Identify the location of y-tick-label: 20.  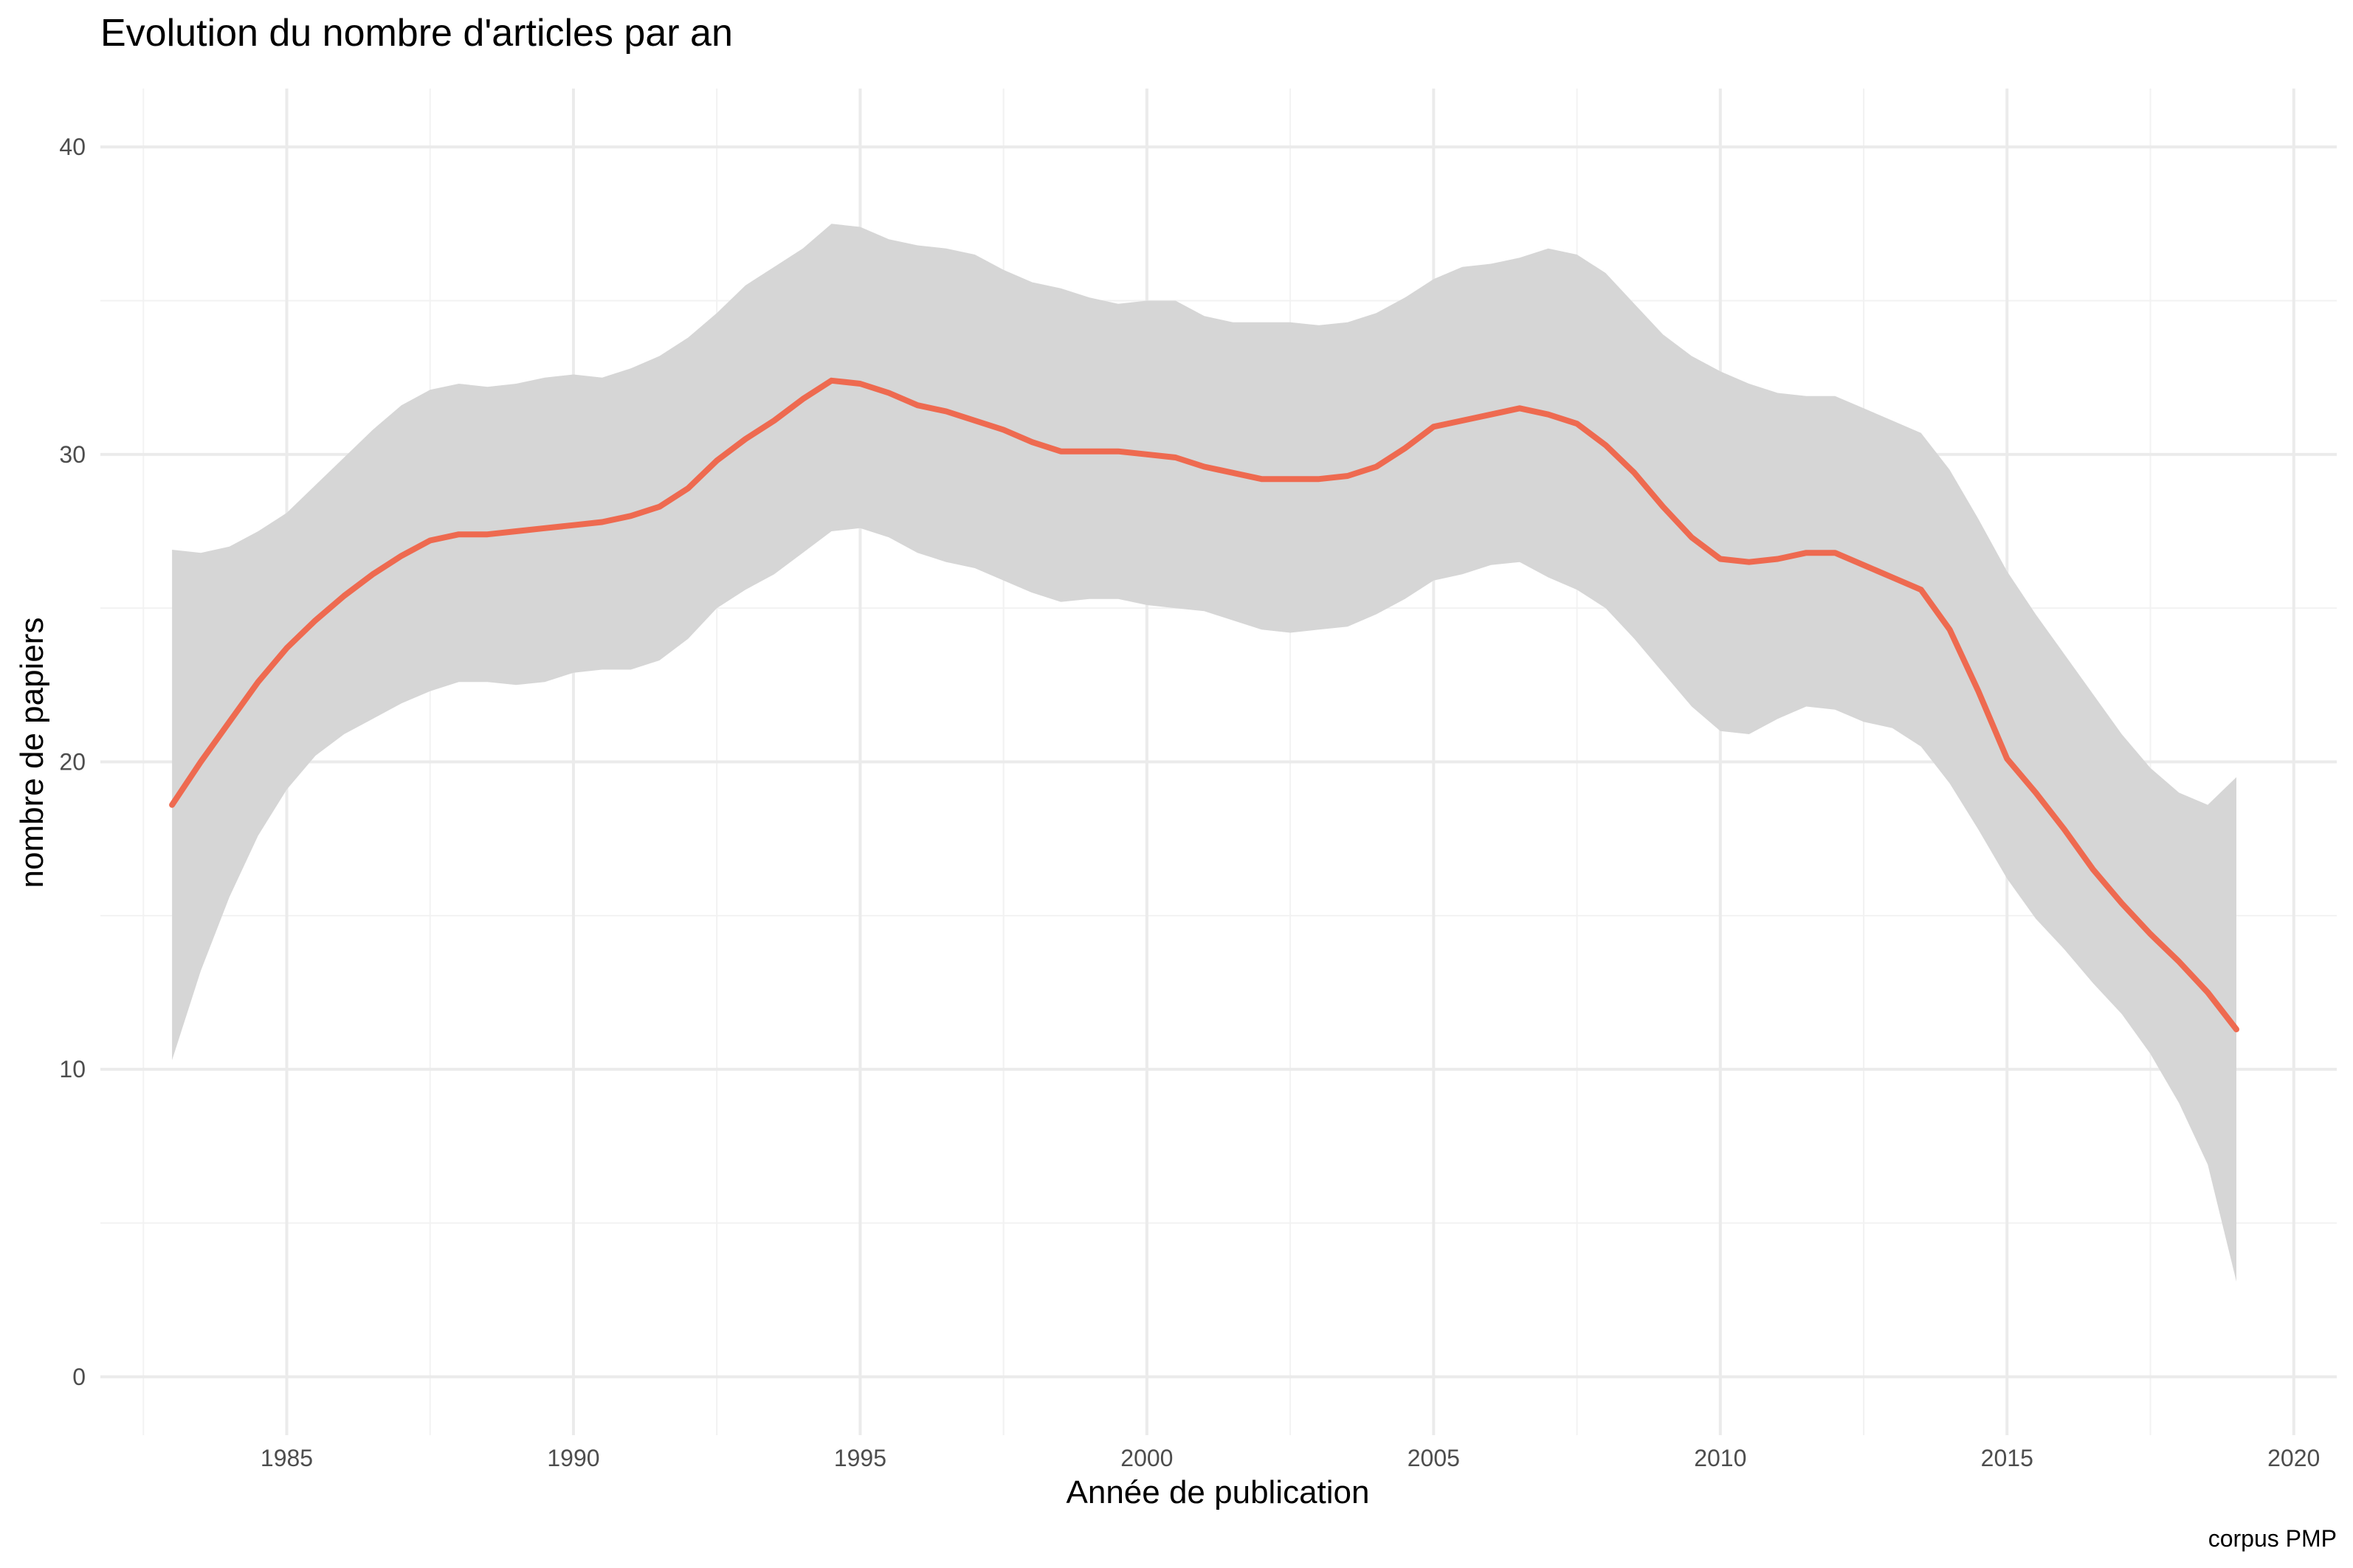
(72, 763).